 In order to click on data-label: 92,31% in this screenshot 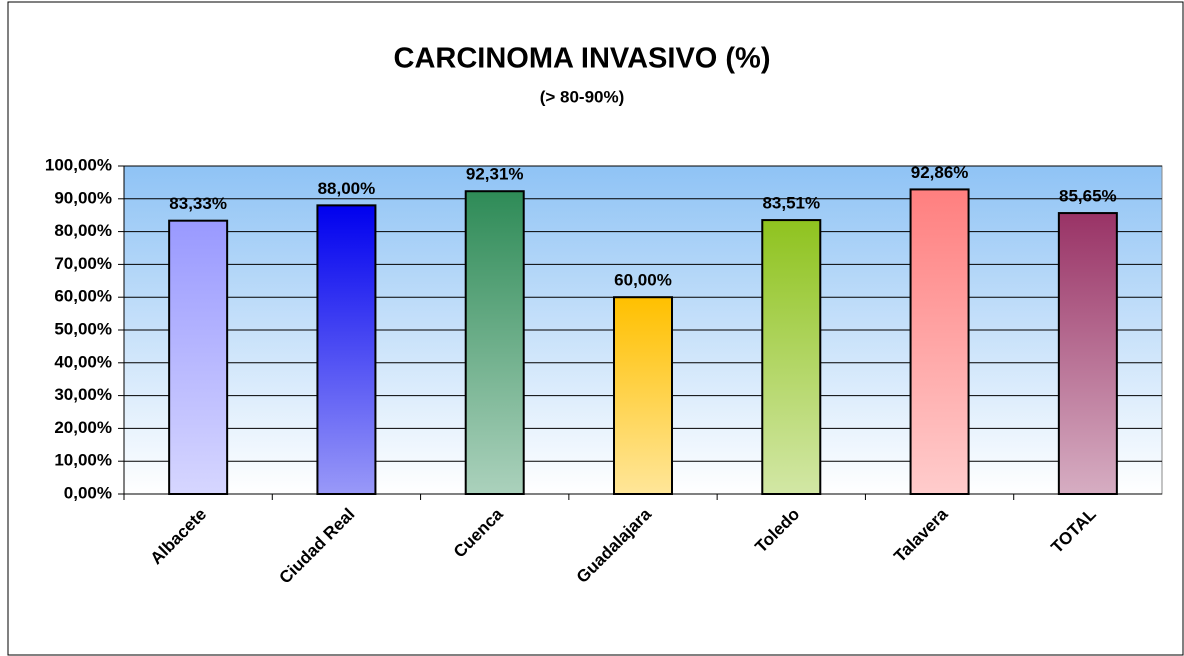, I will do `click(495, 174)`.